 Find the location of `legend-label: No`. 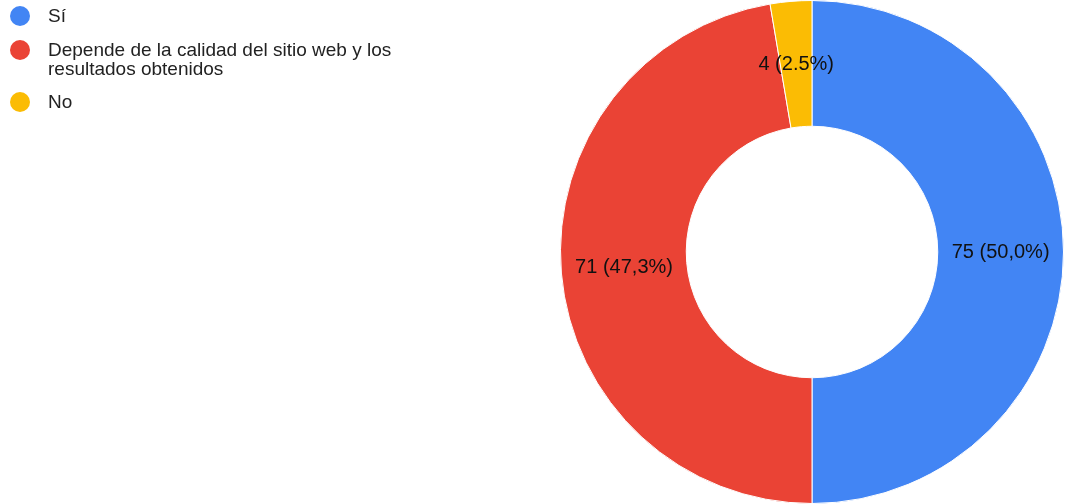

legend-label: No is located at coordinates (60, 101).